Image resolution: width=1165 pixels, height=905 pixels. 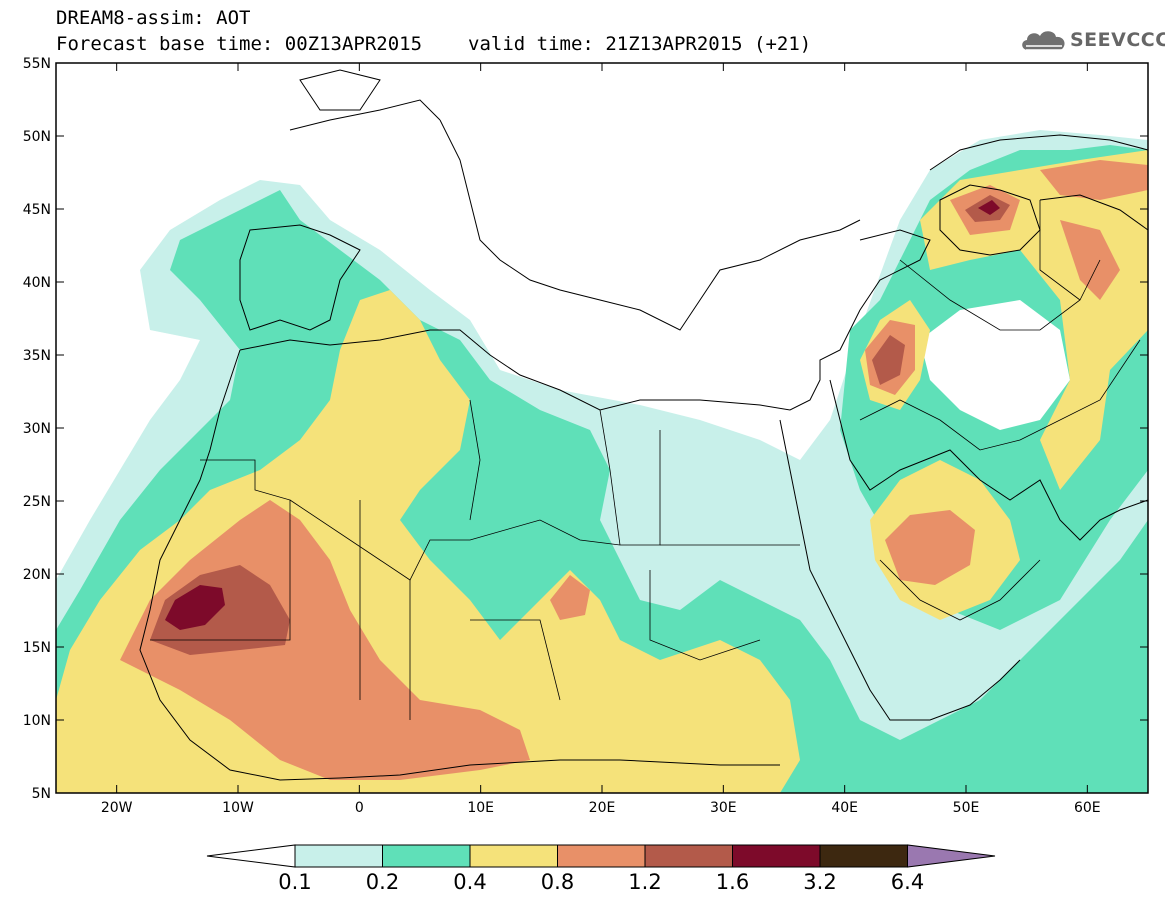 What do you see at coordinates (888, 360) in the screenshot?
I see `aot-level-1.2` at bounding box center [888, 360].